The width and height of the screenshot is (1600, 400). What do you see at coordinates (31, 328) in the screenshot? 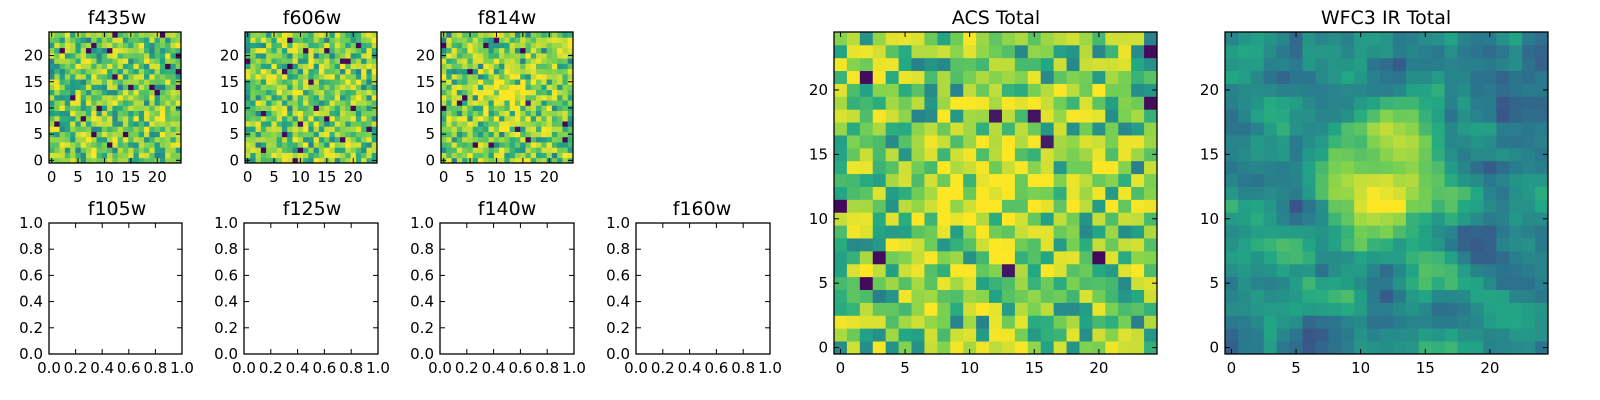
I see `f105w-ytick-label: 0.2` at bounding box center [31, 328].